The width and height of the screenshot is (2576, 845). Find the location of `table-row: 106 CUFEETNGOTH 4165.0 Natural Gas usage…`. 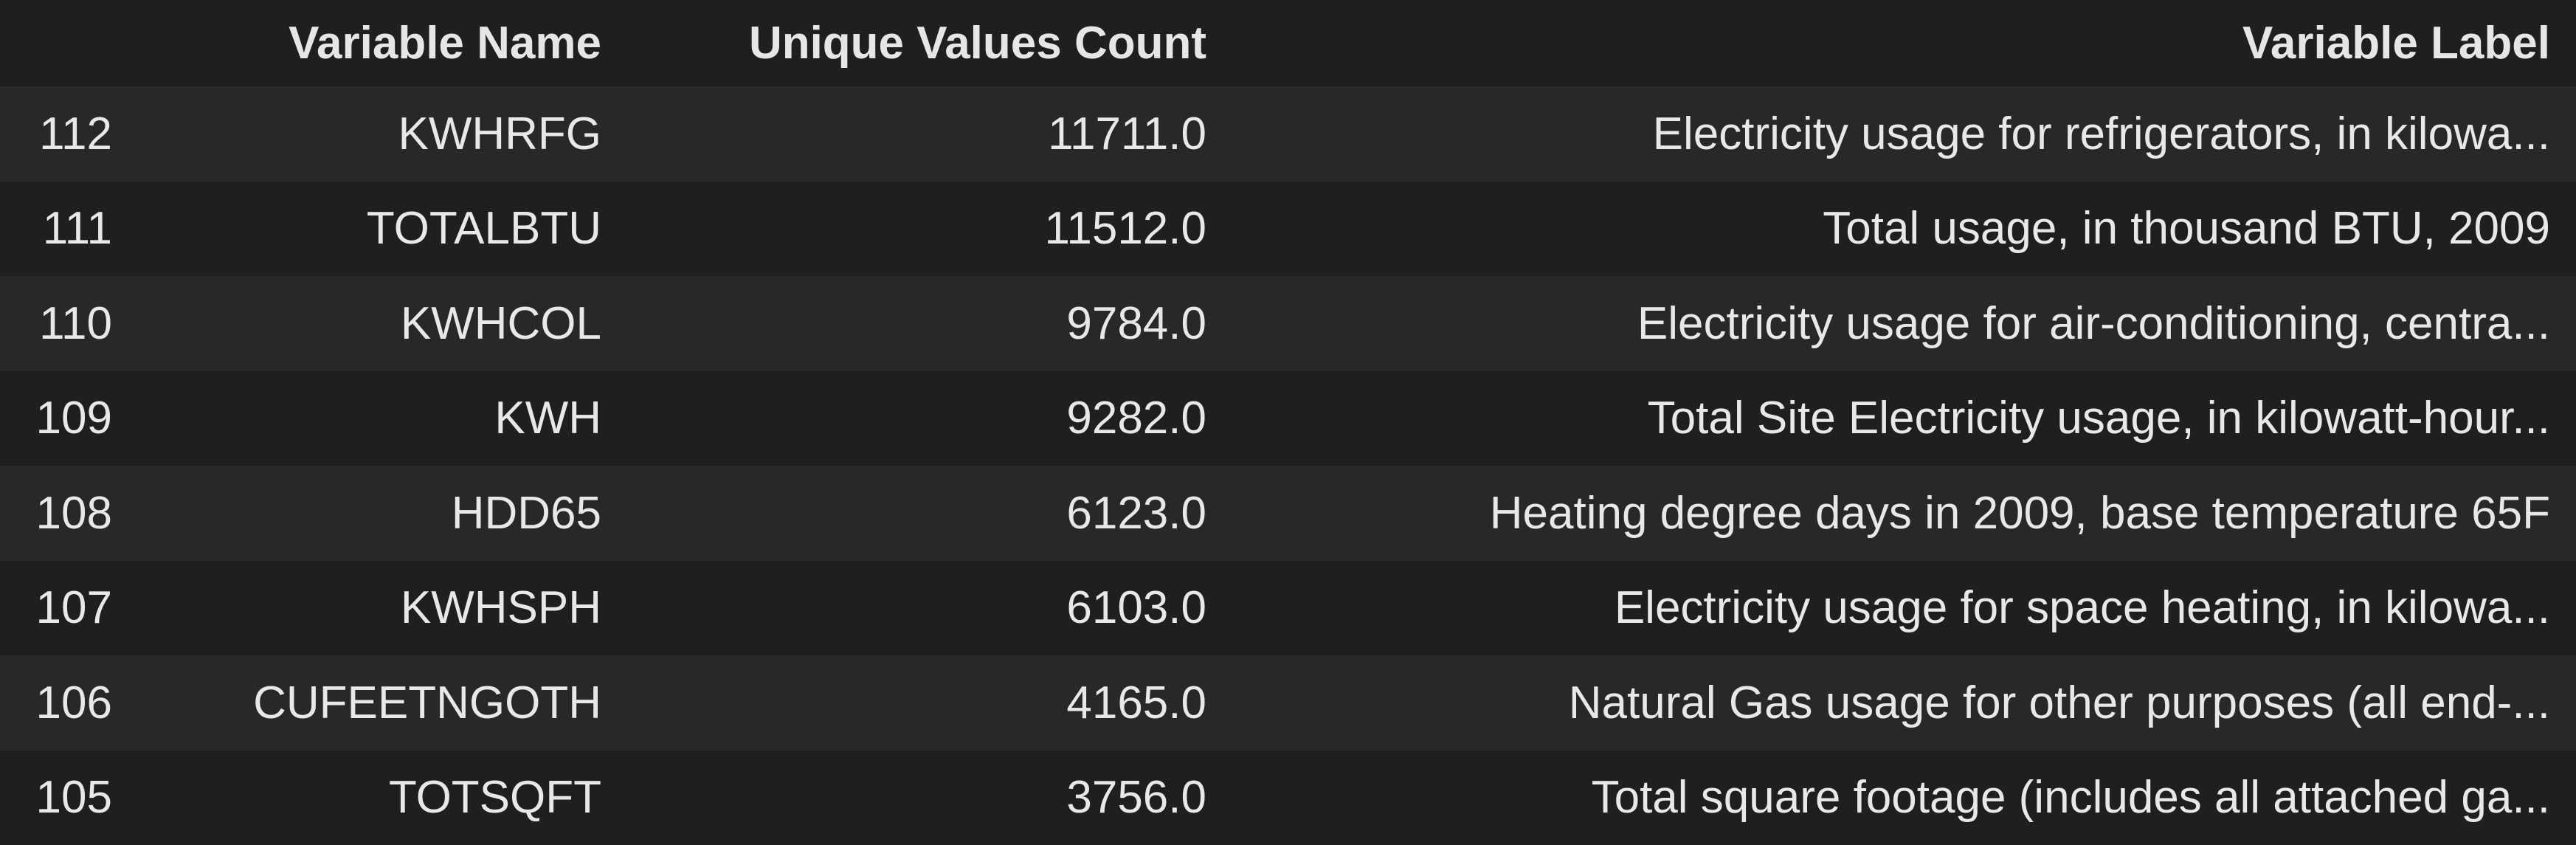

table-row: 106 CUFEETNGOTH 4165.0 Natural Gas usage… is located at coordinates (1288, 703).